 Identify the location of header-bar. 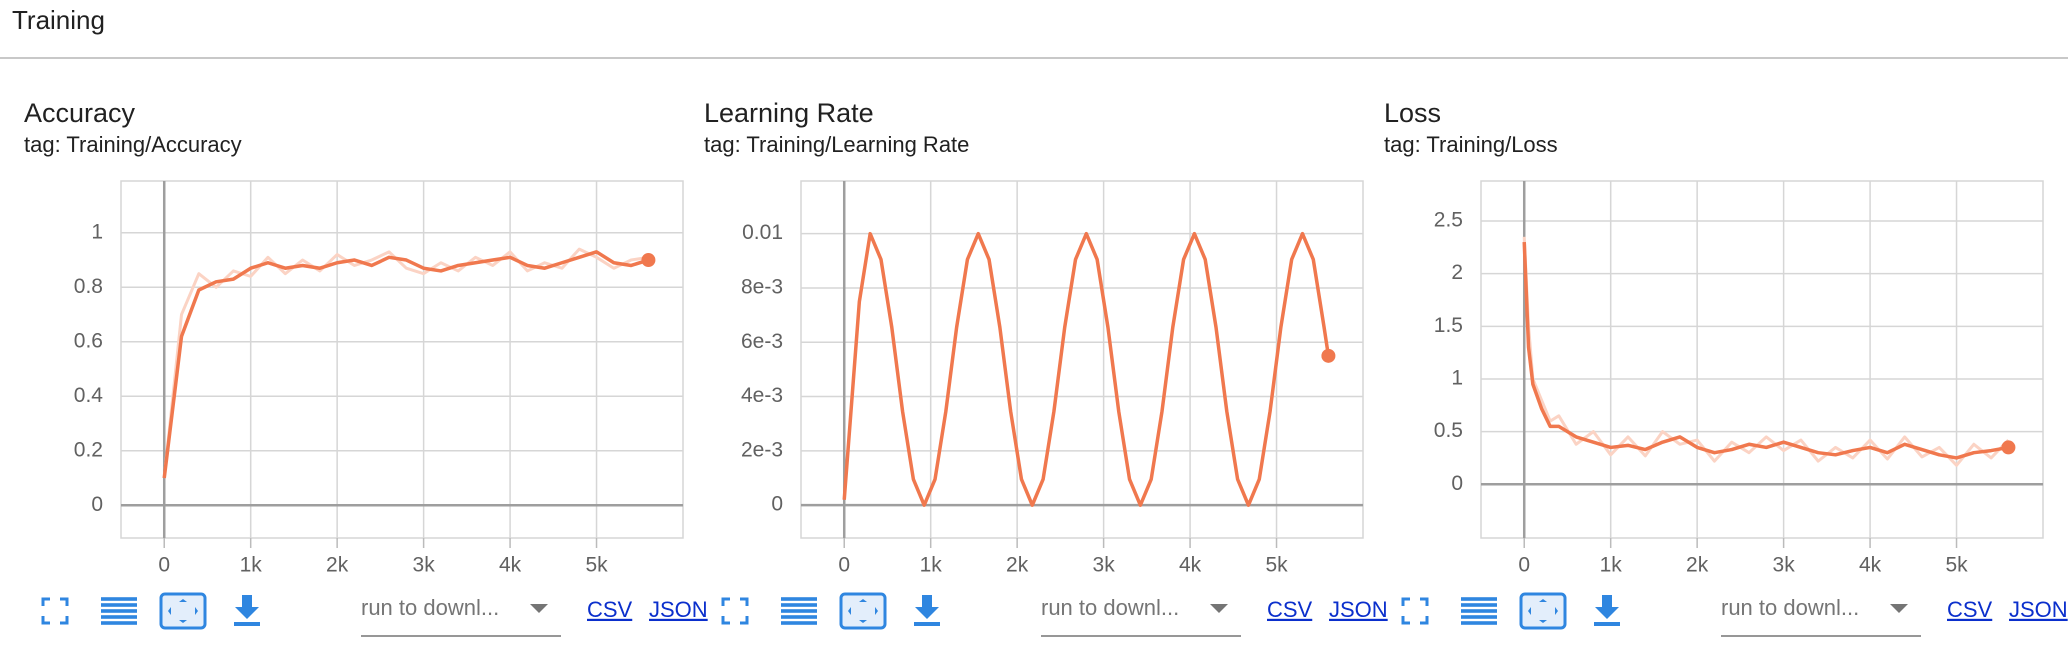
(1034, 29).